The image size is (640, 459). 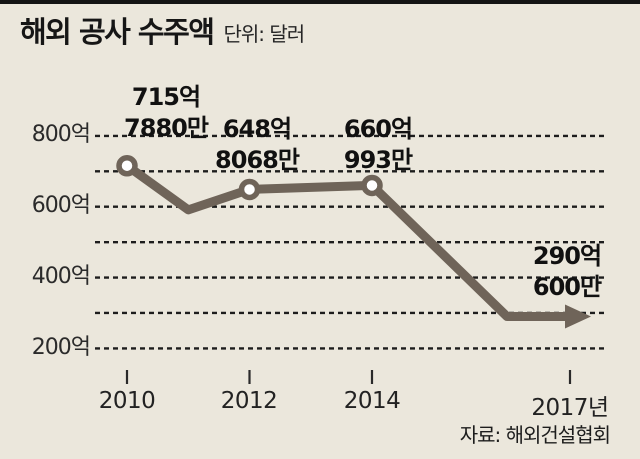 I want to click on x-tick-2014: 2014, so click(x=372, y=401).